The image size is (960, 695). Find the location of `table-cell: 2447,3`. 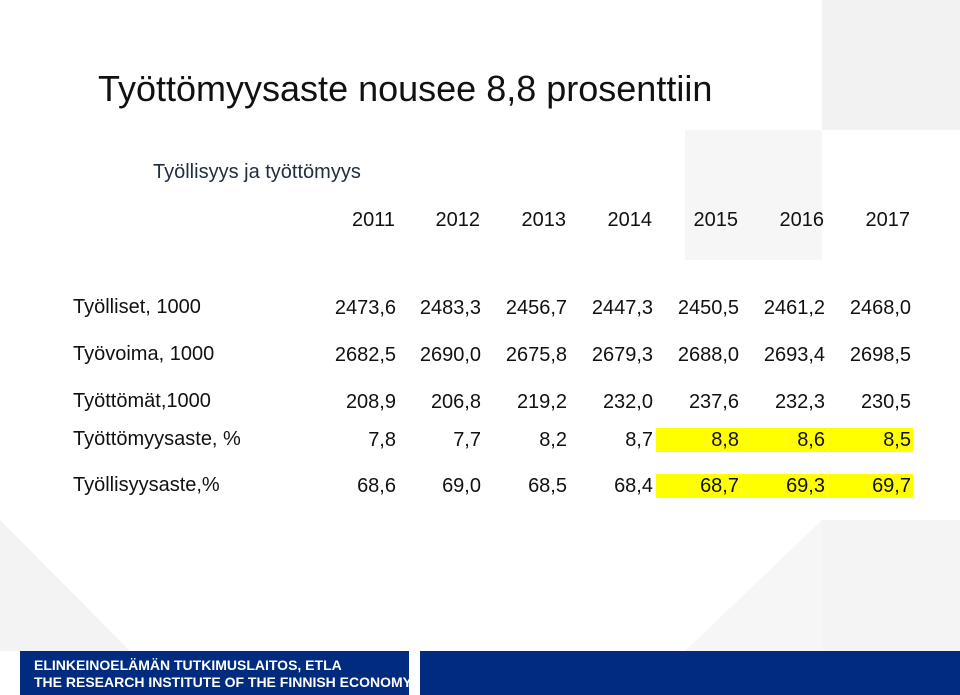

table-cell: 2447,3 is located at coordinates (622, 308).